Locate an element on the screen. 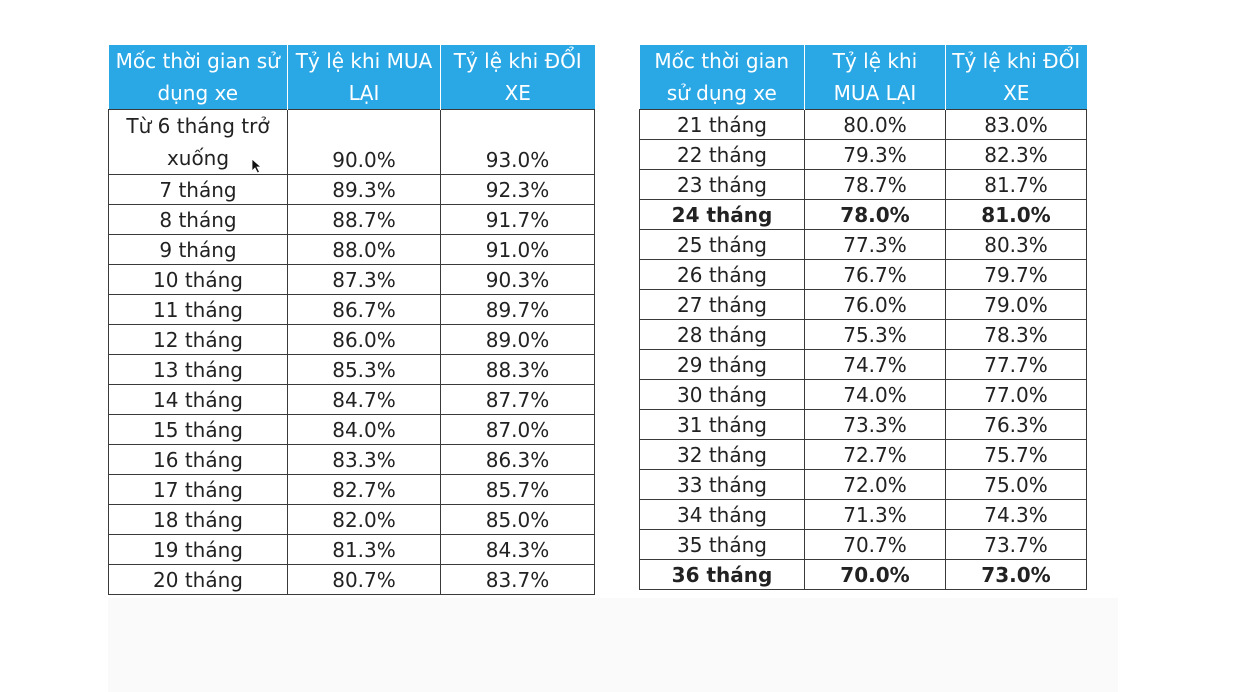  table-row: 22 tháng 79.3% 82.3% is located at coordinates (863, 154).